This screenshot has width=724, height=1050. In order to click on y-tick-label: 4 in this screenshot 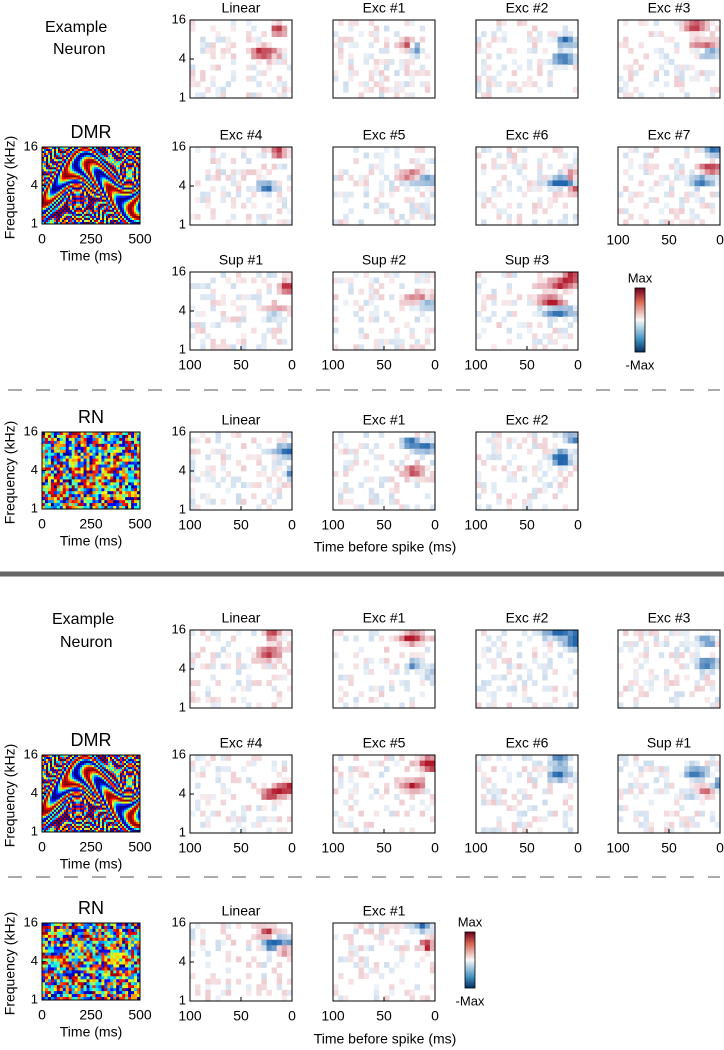, I will do `click(182, 469)`.